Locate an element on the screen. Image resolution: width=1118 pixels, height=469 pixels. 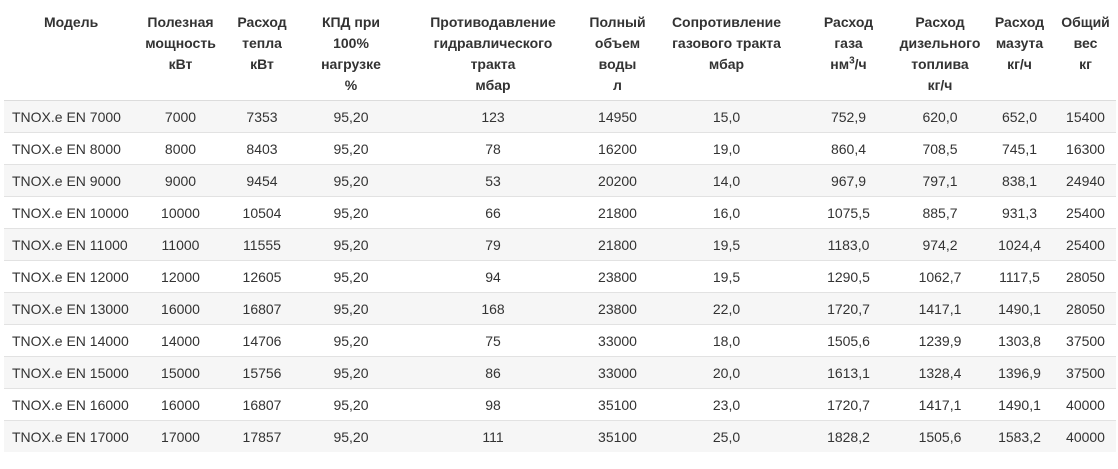
cell-gas-consumption: 1505,6 is located at coordinates (848, 340).